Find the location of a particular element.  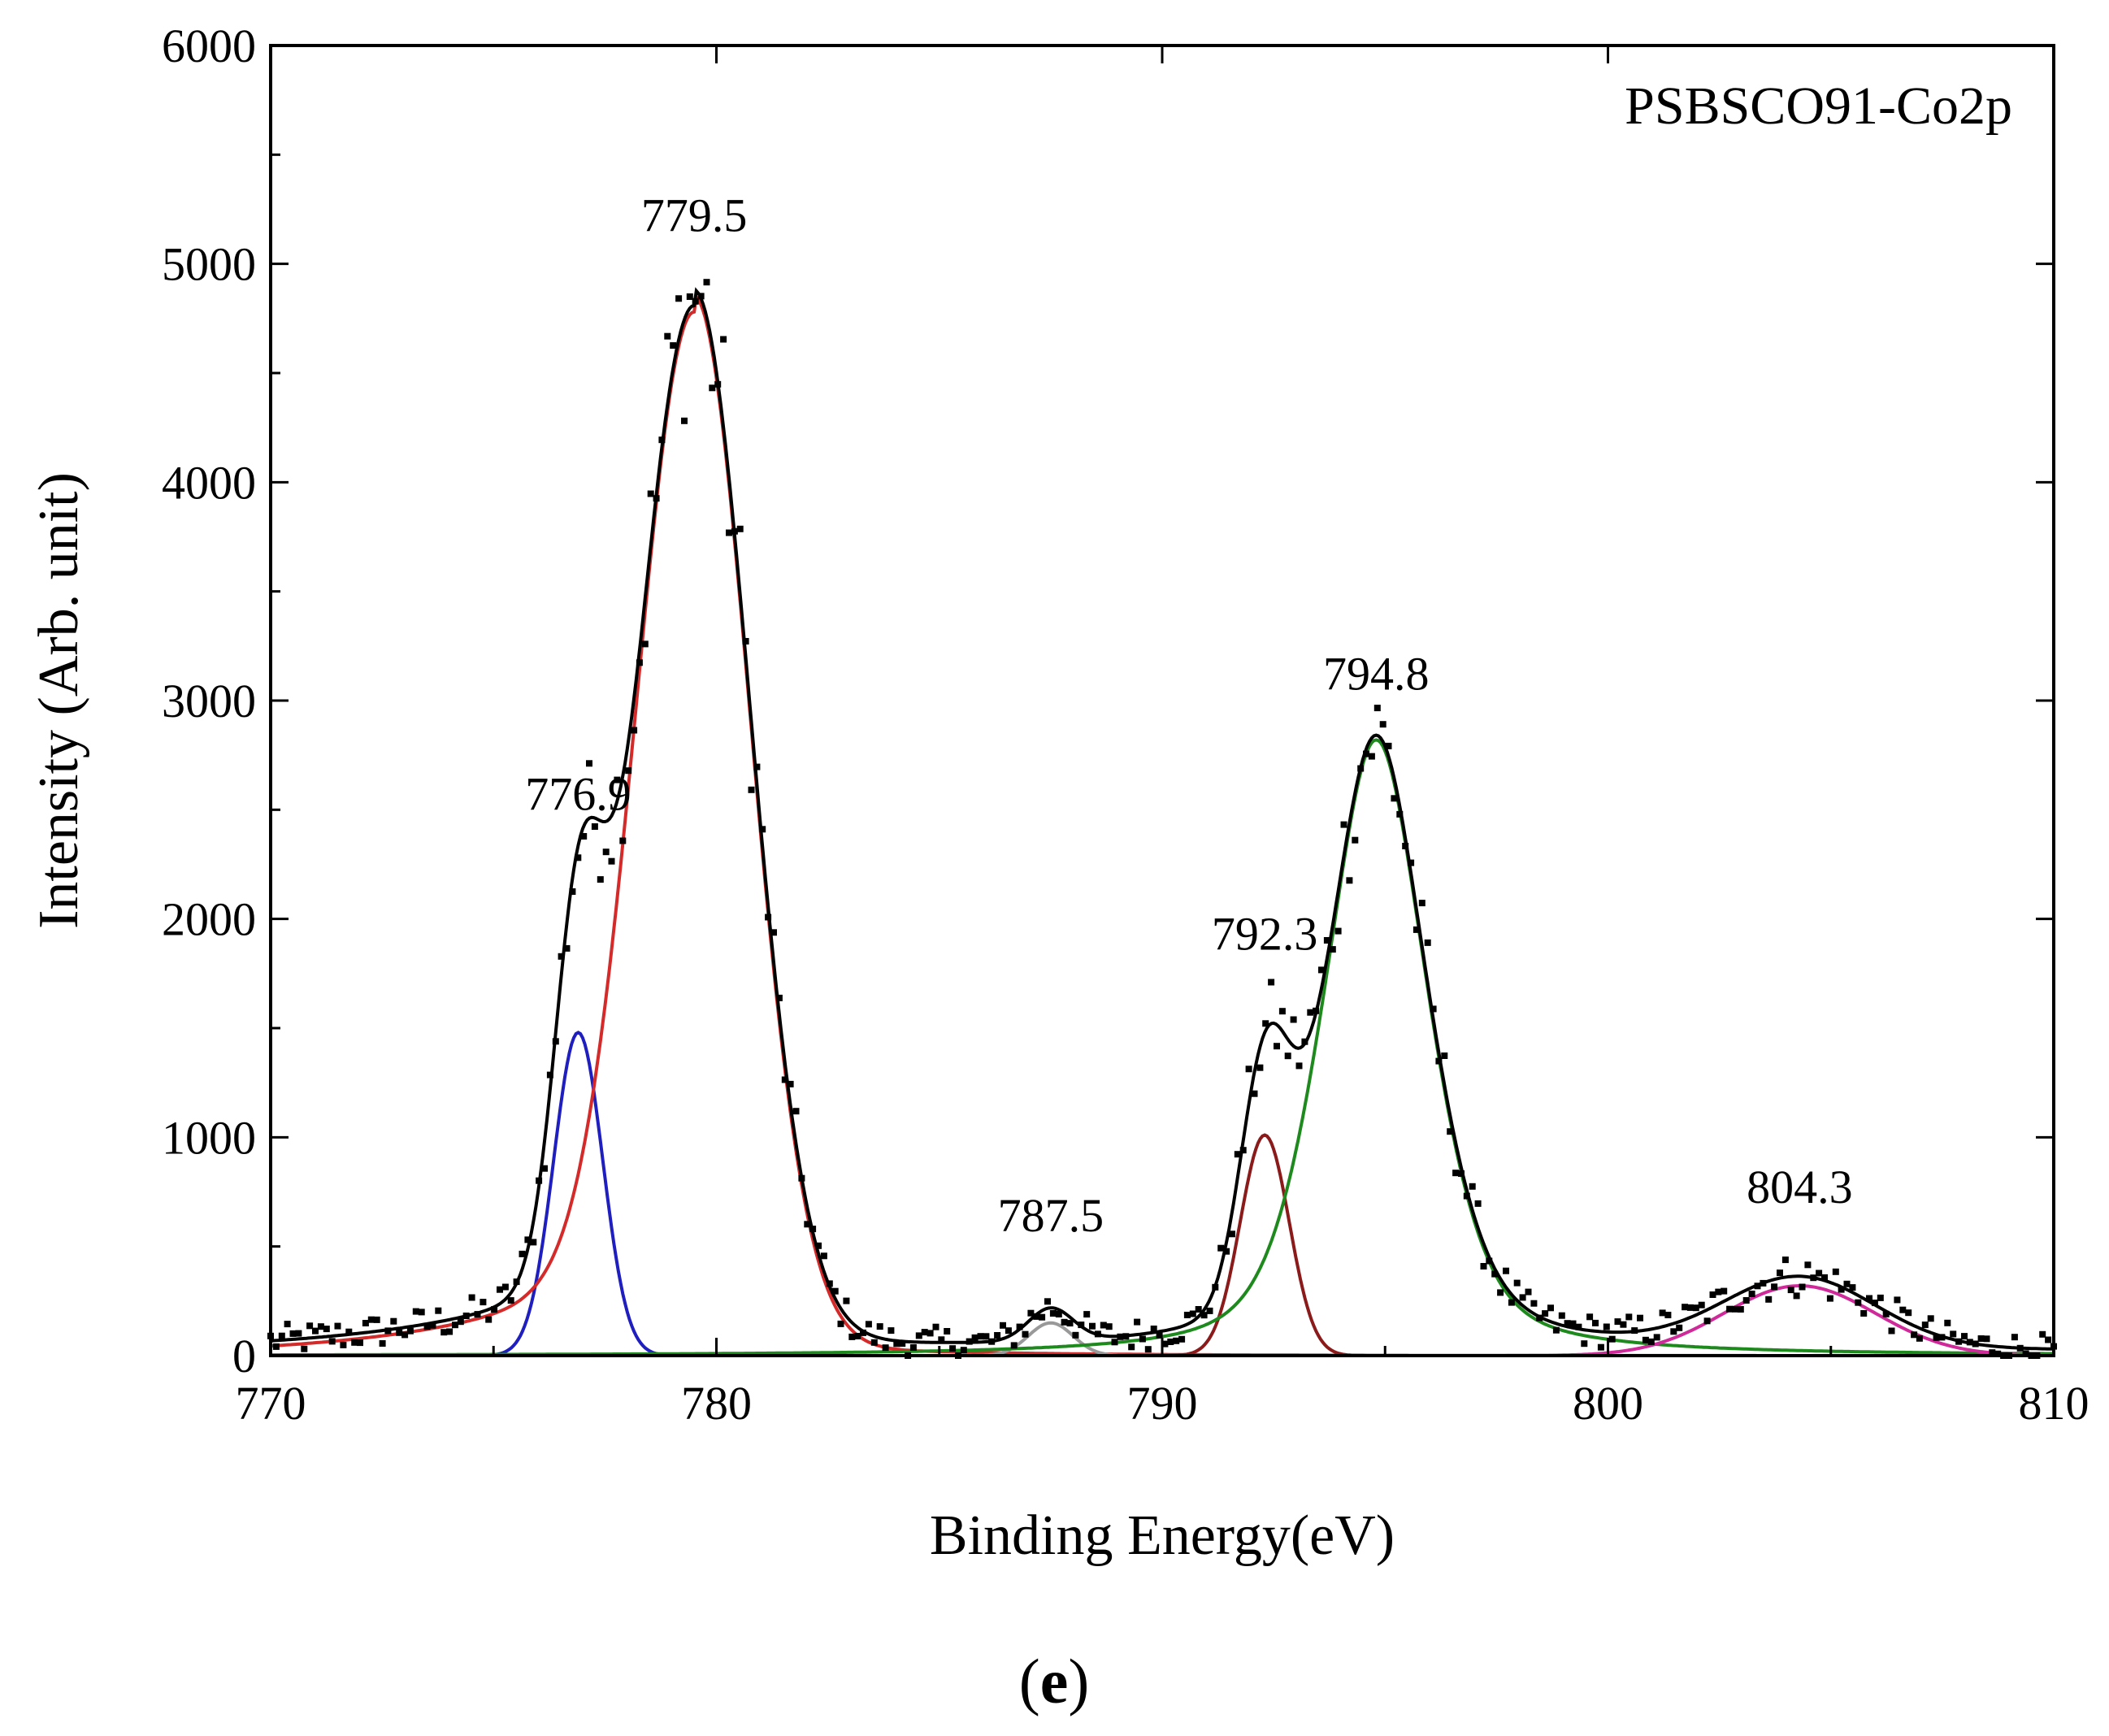

annotation-peak-779-5: 779.5 is located at coordinates (694, 215).